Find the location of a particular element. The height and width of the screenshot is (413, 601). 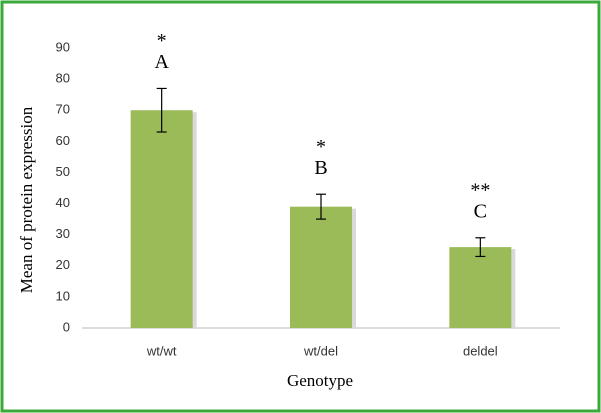

significance-letter: A is located at coordinates (161, 62).